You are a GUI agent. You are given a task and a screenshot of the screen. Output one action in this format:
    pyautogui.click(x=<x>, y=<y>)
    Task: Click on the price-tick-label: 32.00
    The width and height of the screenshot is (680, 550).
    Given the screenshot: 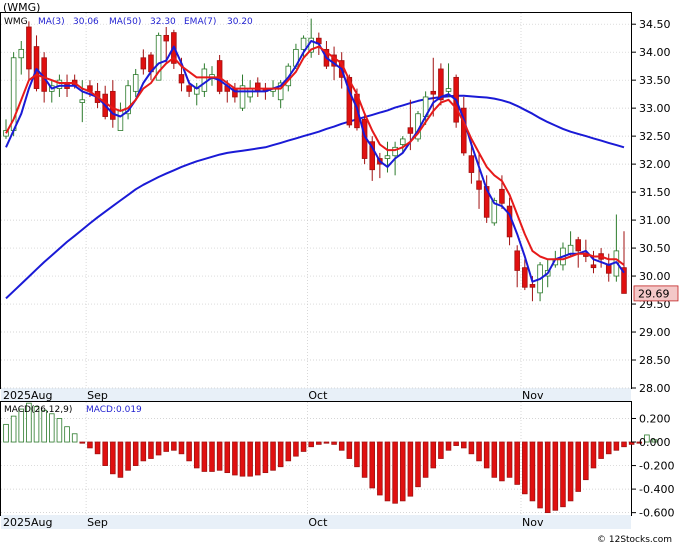 What is the action you would take?
    pyautogui.click(x=655, y=164)
    